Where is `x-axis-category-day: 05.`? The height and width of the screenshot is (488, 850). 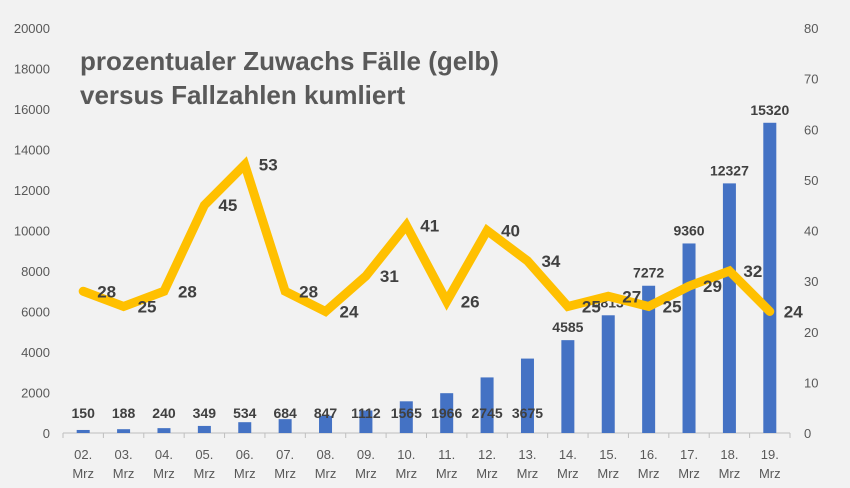
x-axis-category-day: 05. is located at coordinates (204, 454).